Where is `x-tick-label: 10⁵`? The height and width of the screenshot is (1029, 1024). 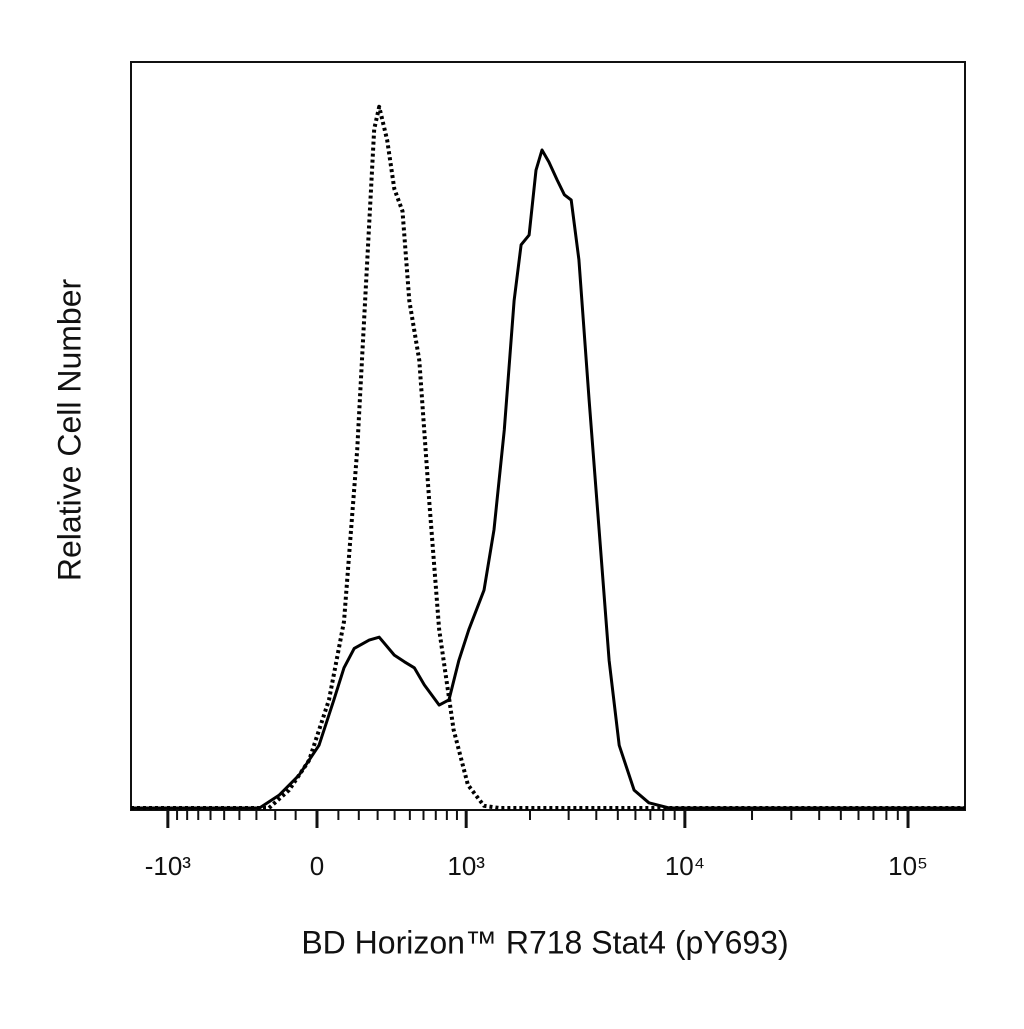 x-tick-label: 10⁵ is located at coordinates (908, 866).